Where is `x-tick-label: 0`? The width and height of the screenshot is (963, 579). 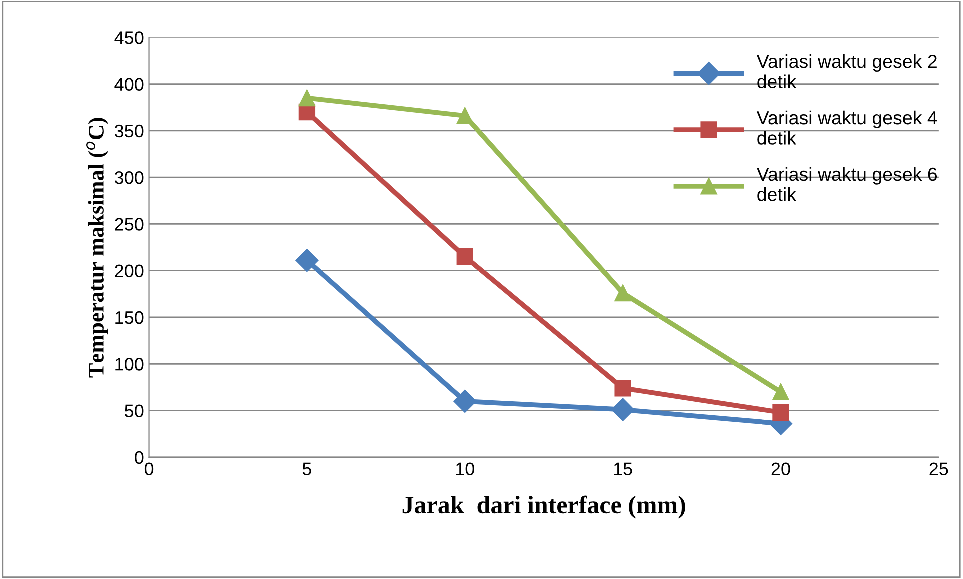
x-tick-label: 0 is located at coordinates (149, 469).